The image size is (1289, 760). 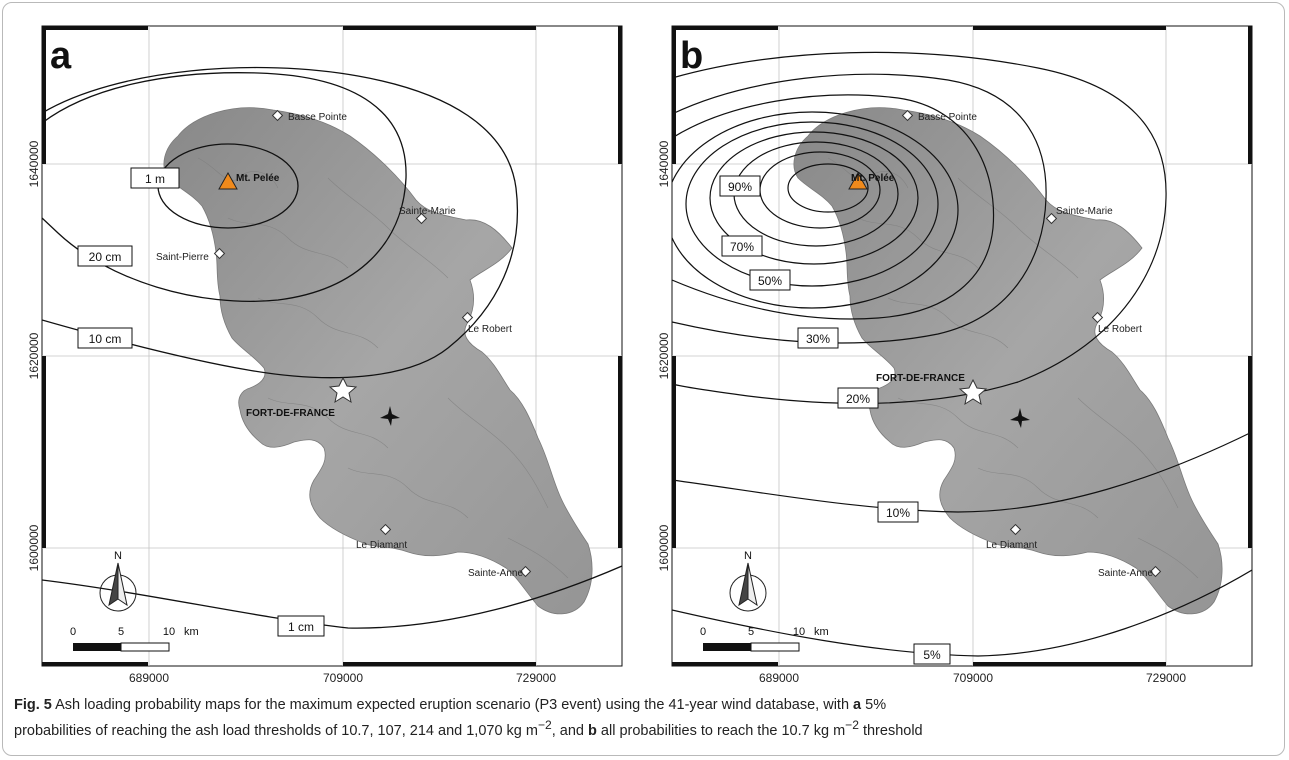 I want to click on marker-le-robert, so click(x=467, y=317).